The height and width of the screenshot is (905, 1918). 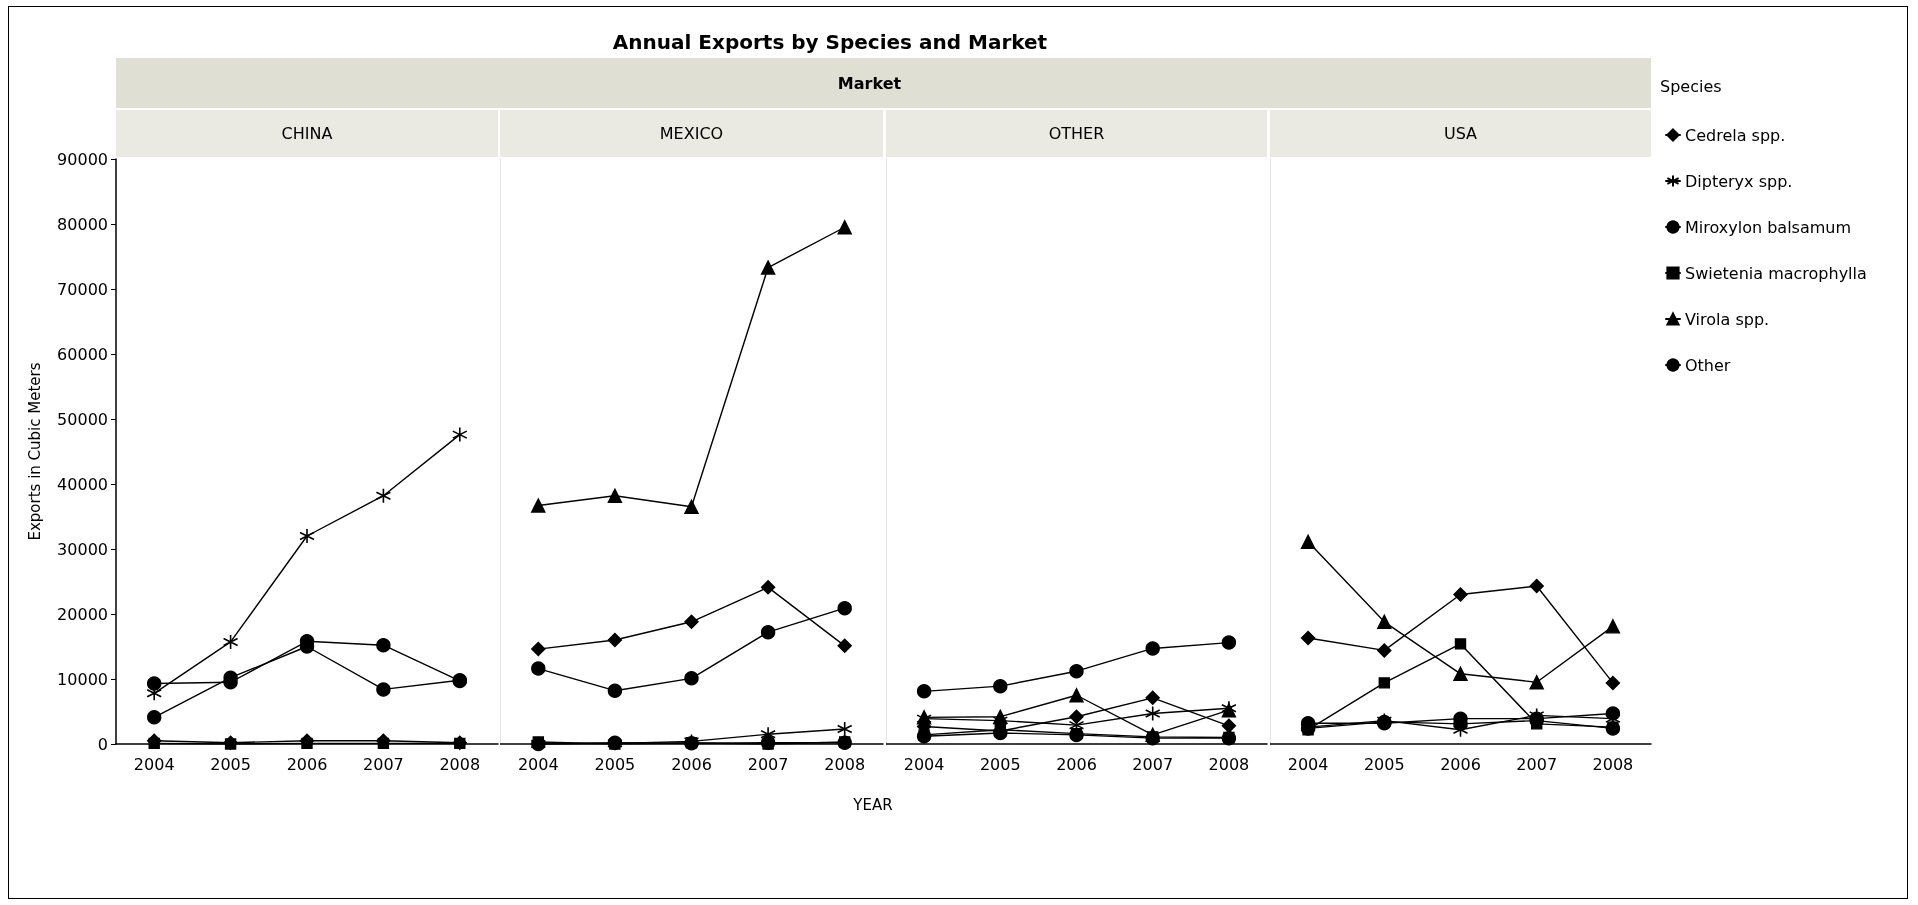 I want to click on y-tick-label: 70000, so click(x=82, y=289).